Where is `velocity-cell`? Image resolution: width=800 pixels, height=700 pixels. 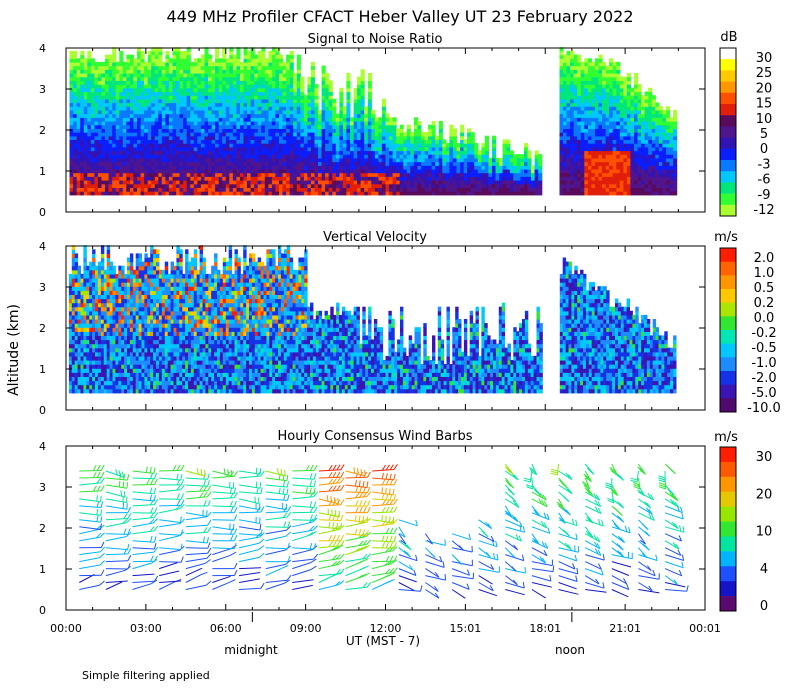
velocity-cell is located at coordinates (70, 346).